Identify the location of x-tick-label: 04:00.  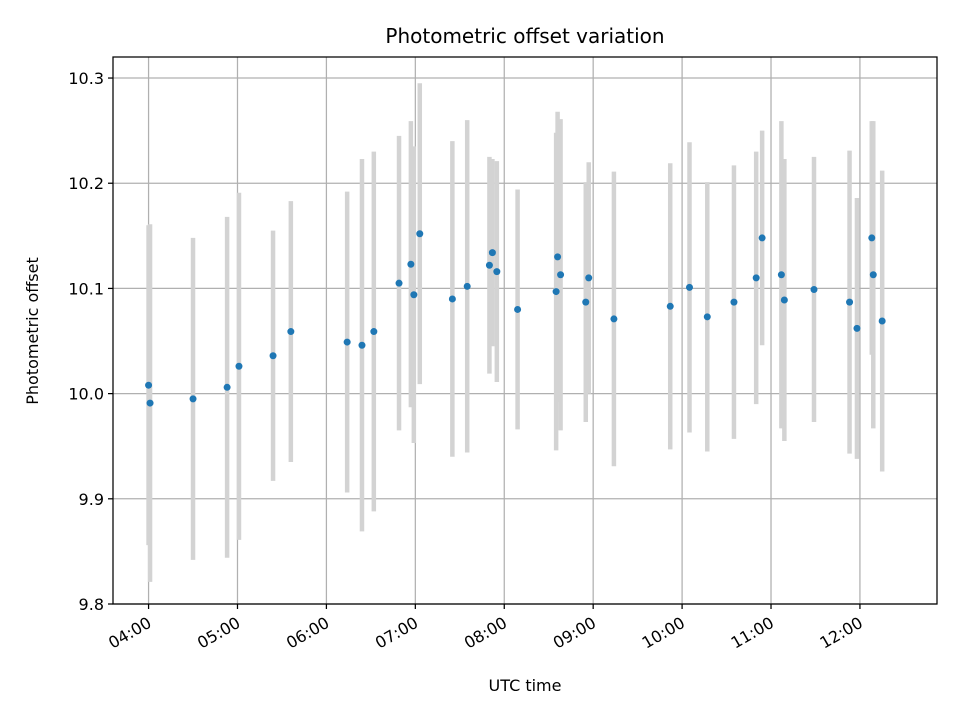
(129, 633).